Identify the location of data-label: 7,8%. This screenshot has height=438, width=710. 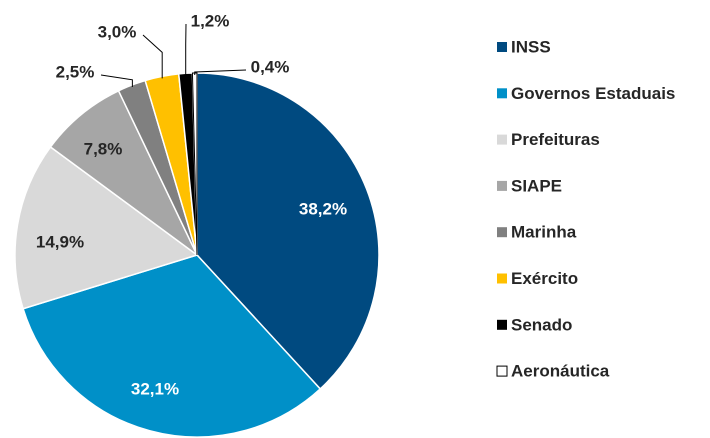
(103, 148).